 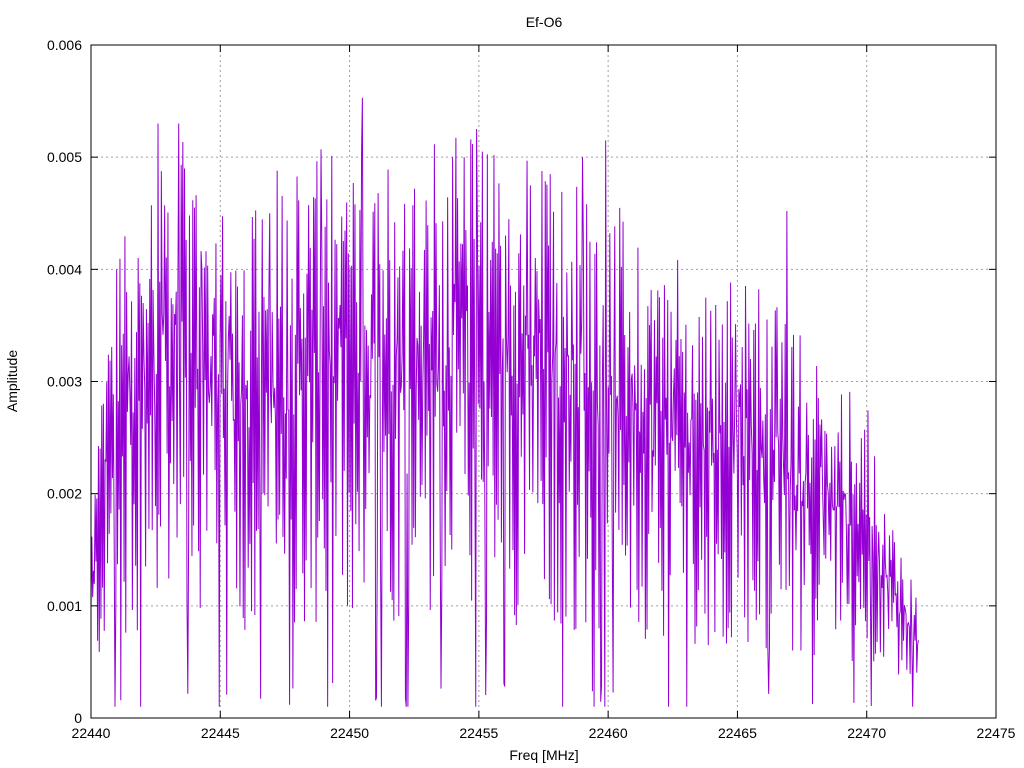 I want to click on y-tick-label: 0.002, so click(x=64, y=494).